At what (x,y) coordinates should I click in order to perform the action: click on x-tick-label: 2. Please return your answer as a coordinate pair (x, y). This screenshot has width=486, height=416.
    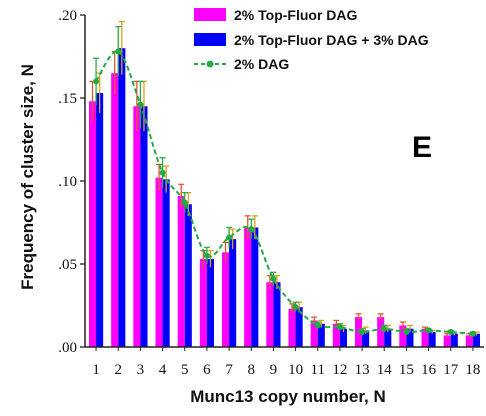
    Looking at the image, I should click on (119, 370).